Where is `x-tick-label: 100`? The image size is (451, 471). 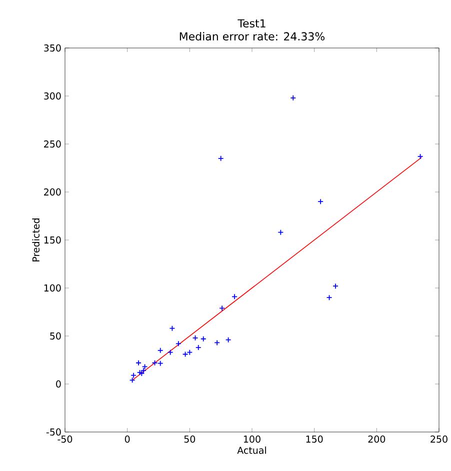 x-tick-label: 100 is located at coordinates (252, 439).